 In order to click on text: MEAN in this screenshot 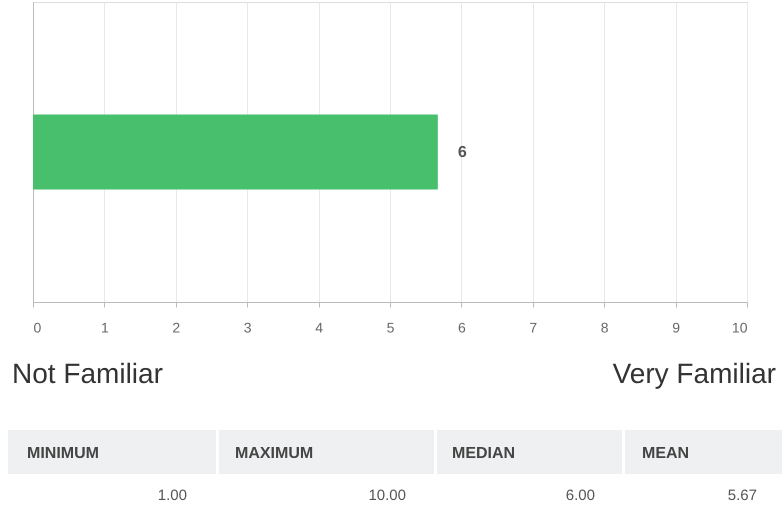, I will do `click(666, 453)`.